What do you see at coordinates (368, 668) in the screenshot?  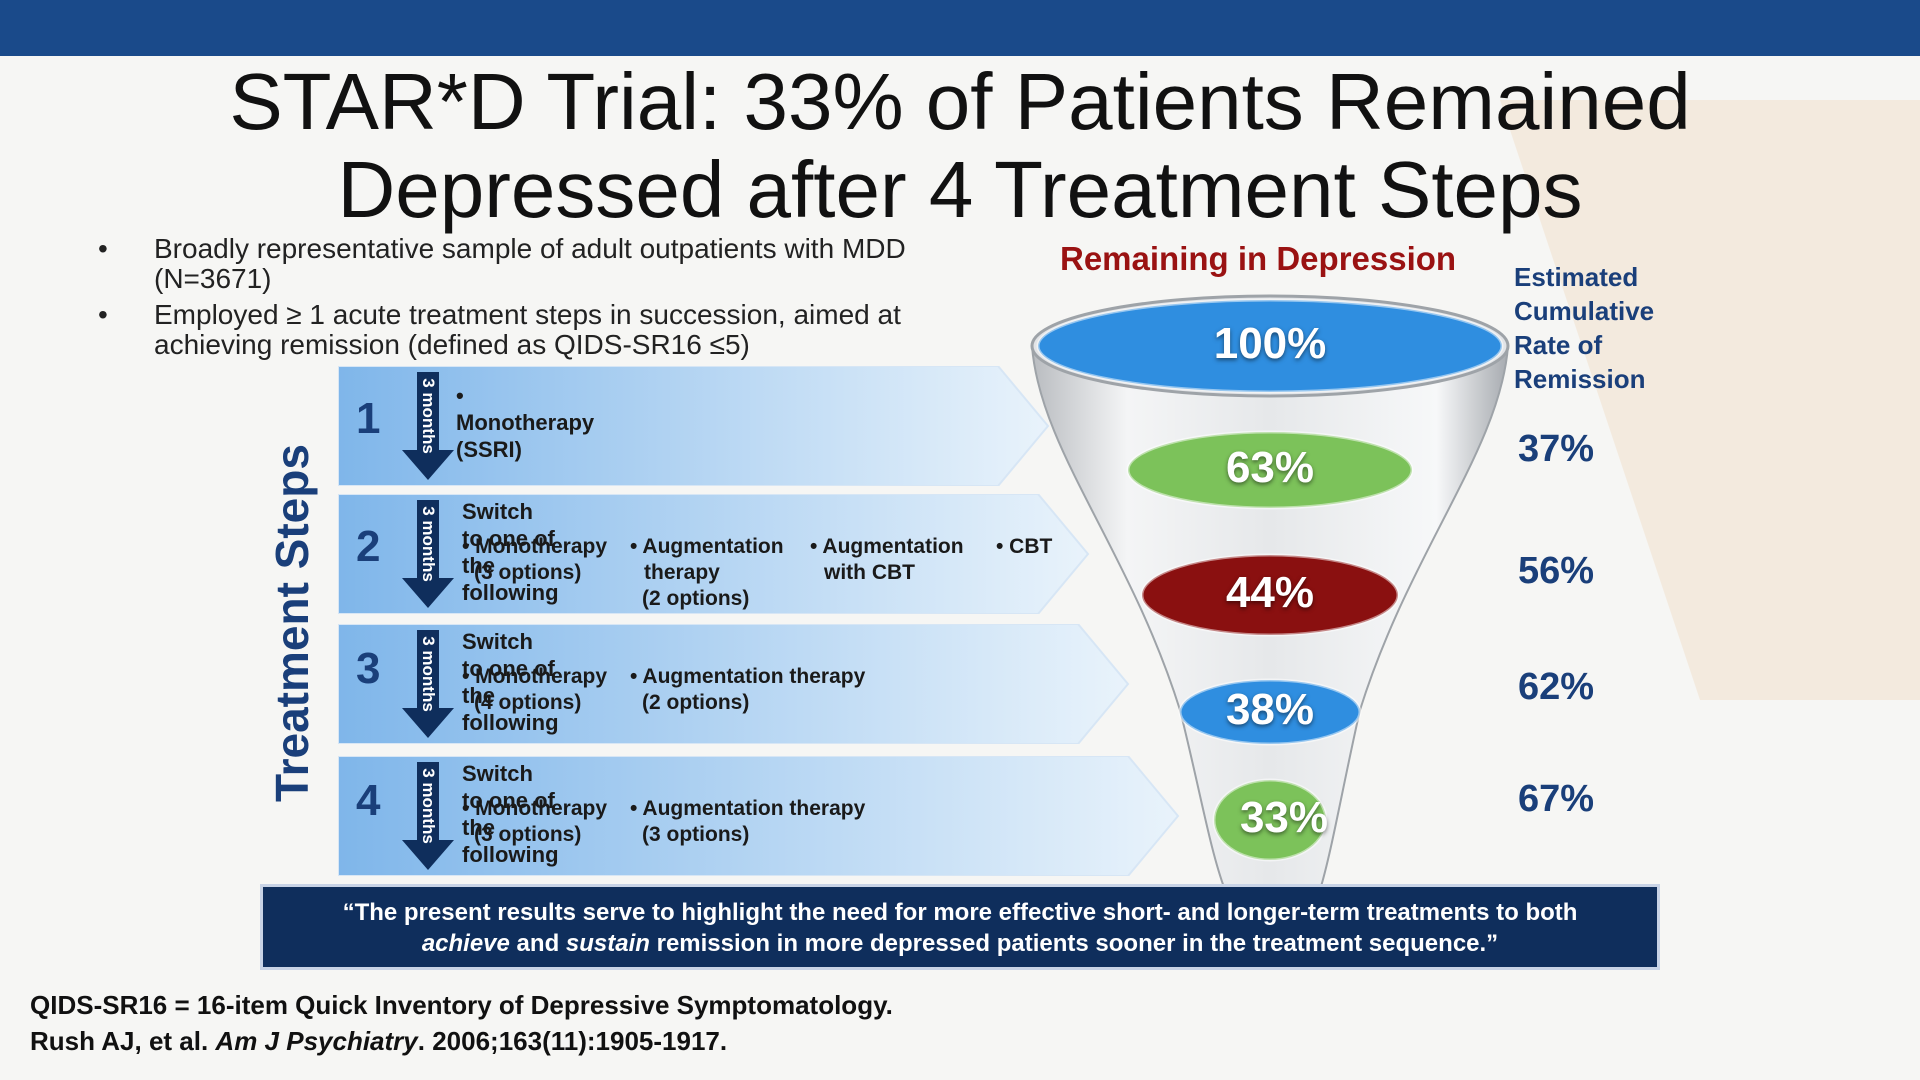 I see `step-number: 3` at bounding box center [368, 668].